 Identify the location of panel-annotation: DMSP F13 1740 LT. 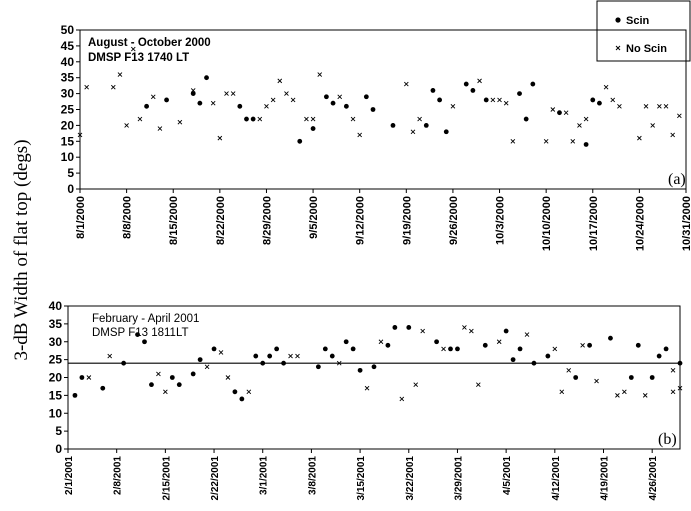
(138, 58).